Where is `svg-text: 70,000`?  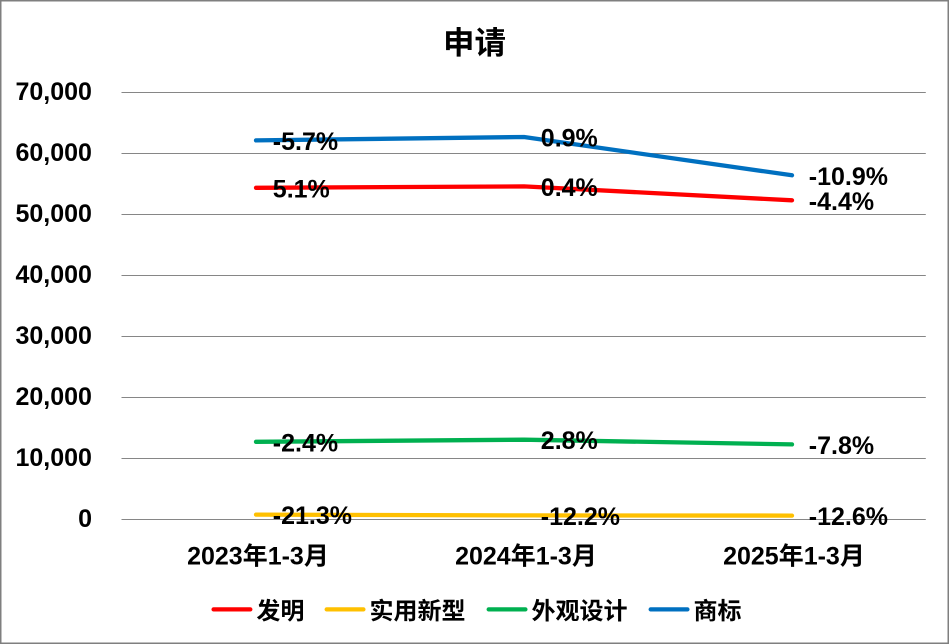
svg-text: 70,000 is located at coordinates (54, 92).